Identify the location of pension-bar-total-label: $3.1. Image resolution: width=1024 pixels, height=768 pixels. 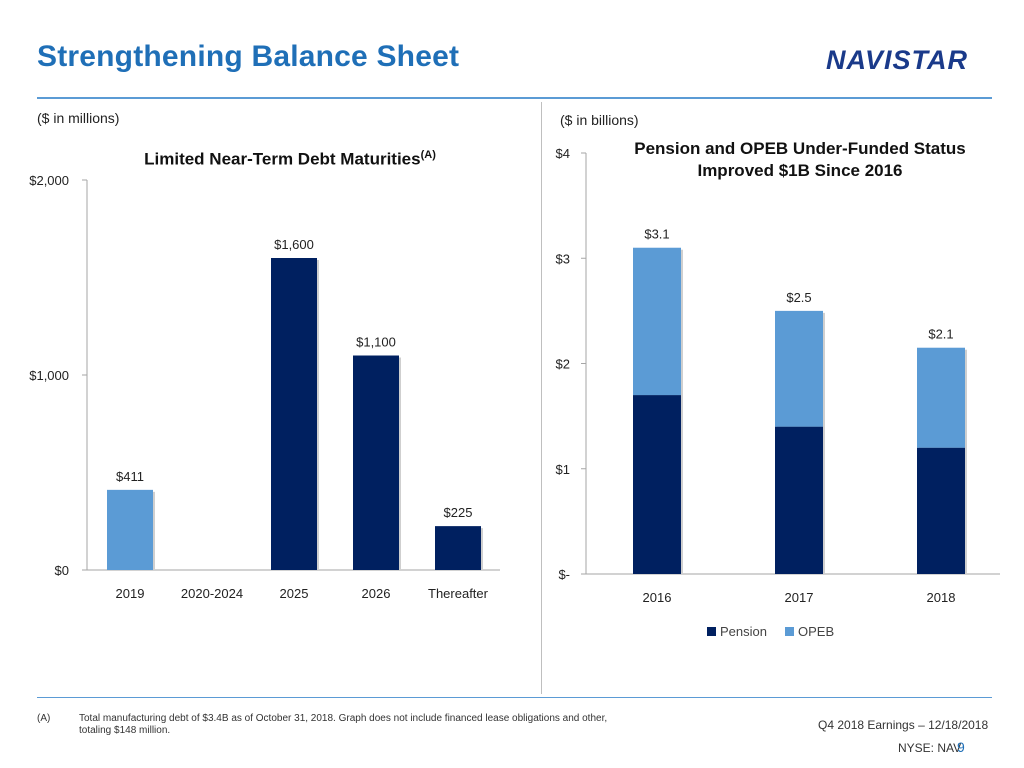
(656, 234).